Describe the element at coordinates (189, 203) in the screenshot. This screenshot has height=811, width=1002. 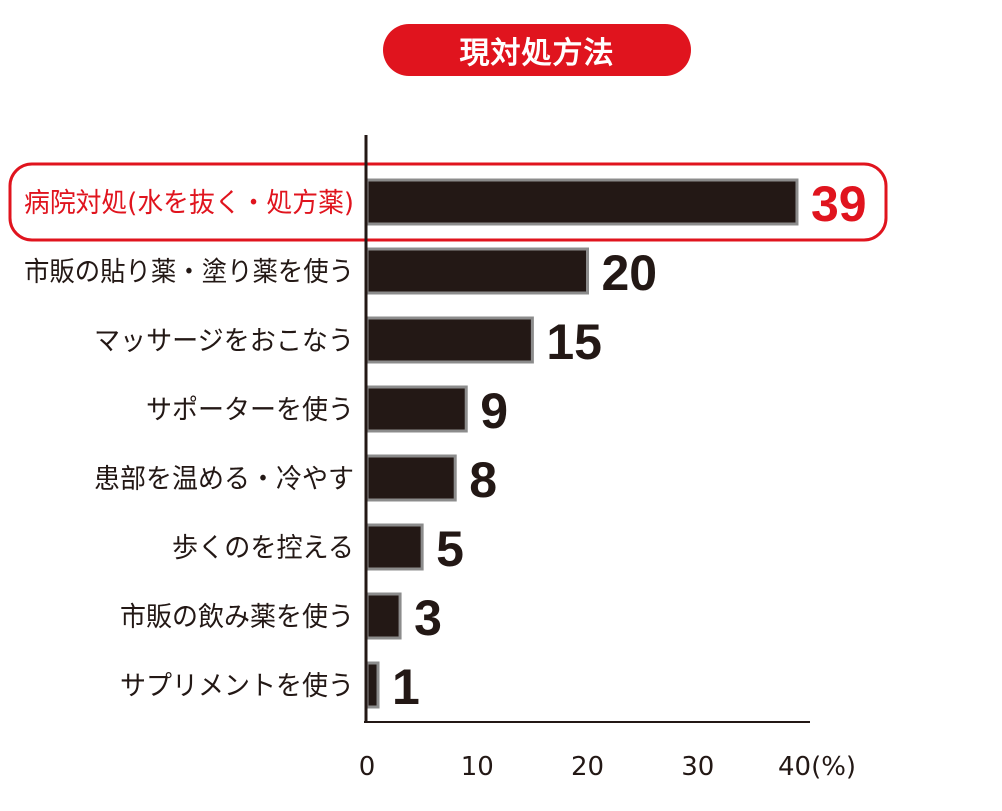
I see `category-label: 病院対処(水を抜く・処方薬)` at that location.